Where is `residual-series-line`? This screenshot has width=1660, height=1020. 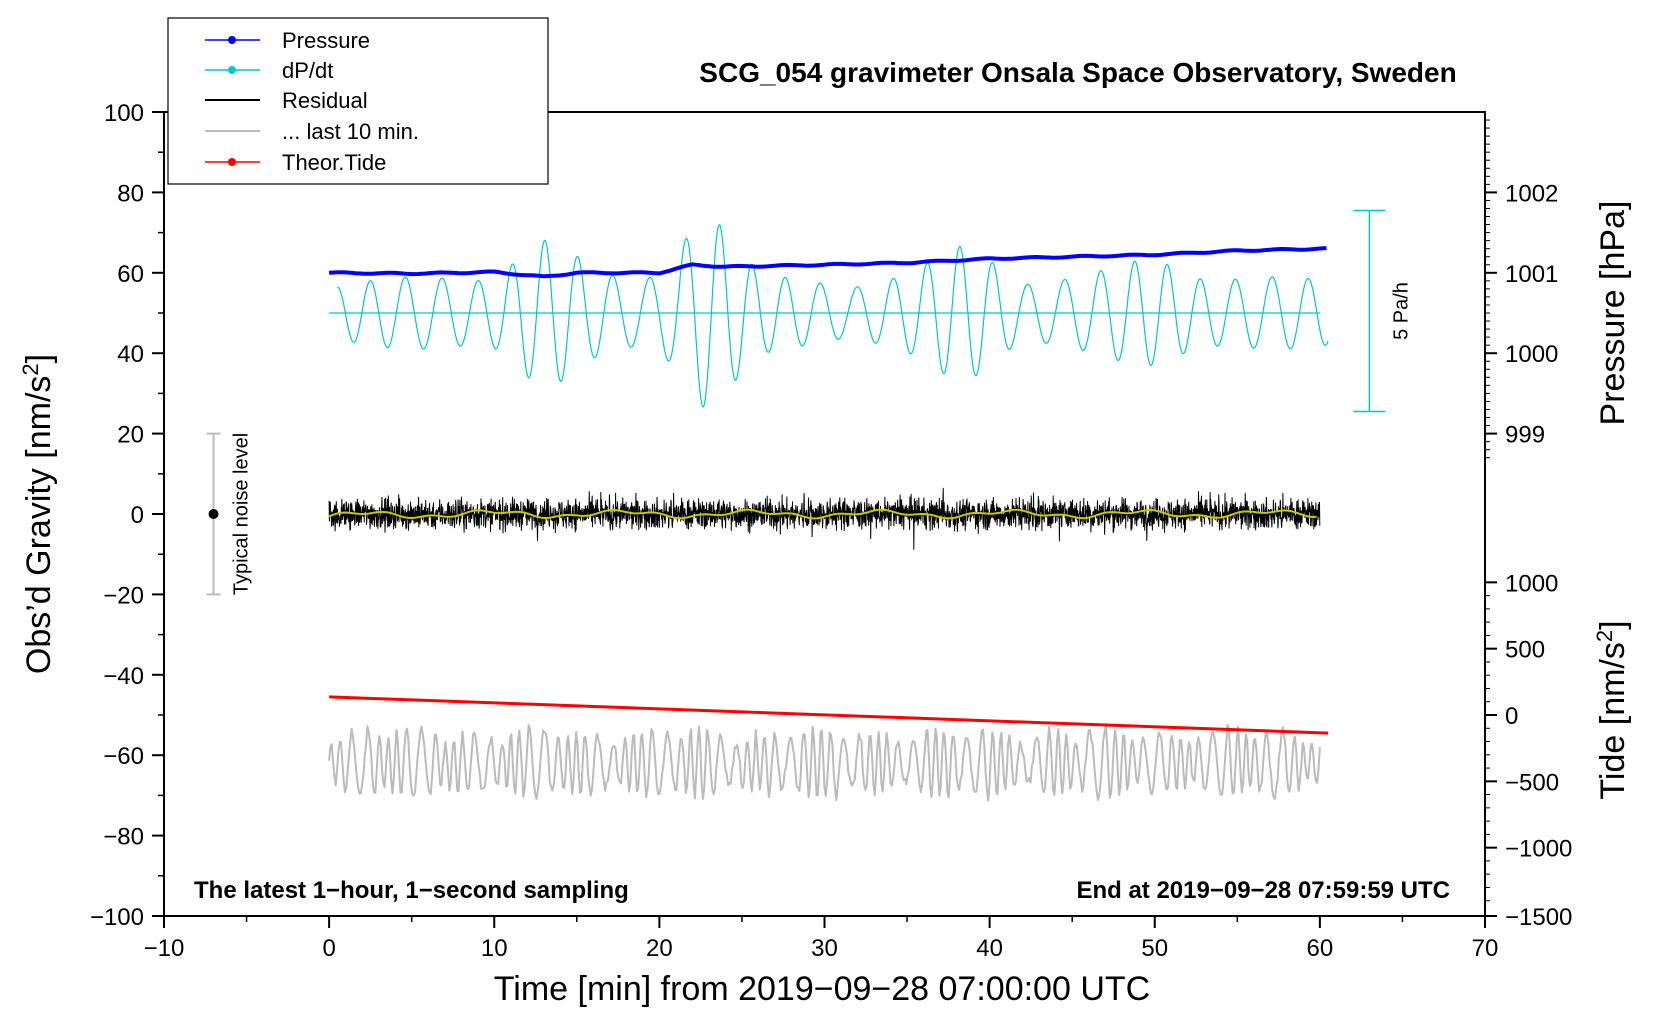 residual-series-line is located at coordinates (824, 518).